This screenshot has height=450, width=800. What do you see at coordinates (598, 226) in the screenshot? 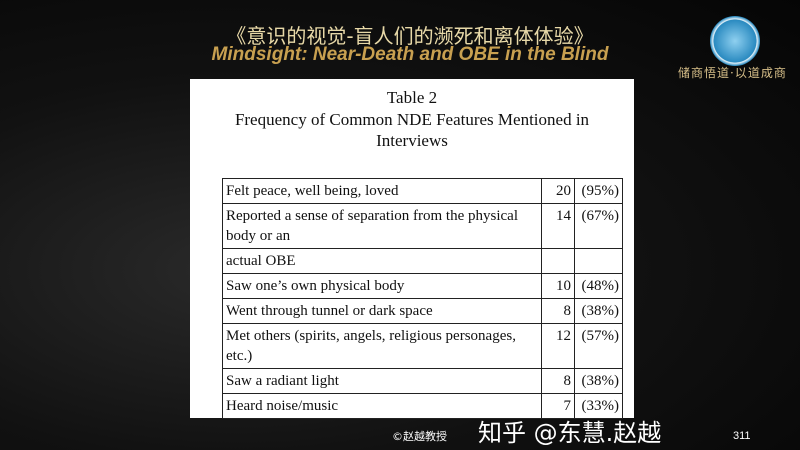
I see `percent-cell: (67%)` at bounding box center [598, 226].